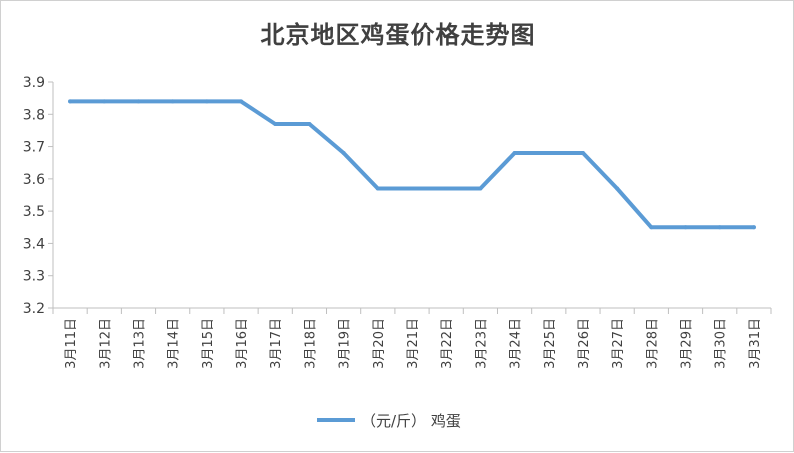  What do you see at coordinates (398, 35) in the screenshot?
I see `chart-title: 北京地区鸡蛋价格走势图` at bounding box center [398, 35].